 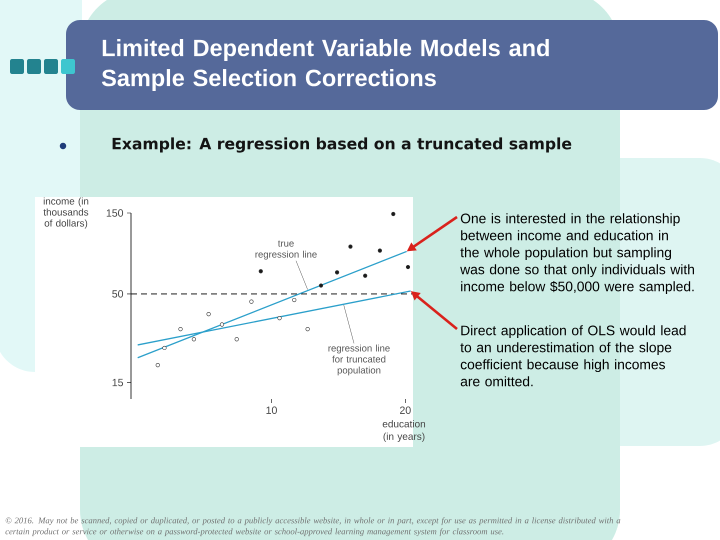 I want to click on chart-title: Limited Dependent Variable Models and Sample Selection Corrections, so click(x=325, y=65).